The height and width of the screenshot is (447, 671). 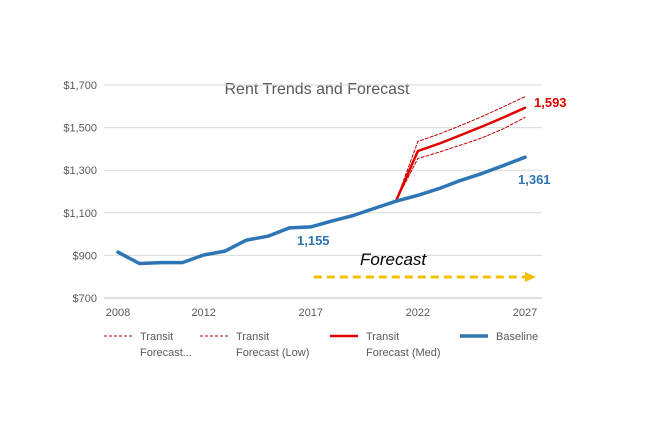 I want to click on data-label-baseline-end: 1,361, so click(x=534, y=179).